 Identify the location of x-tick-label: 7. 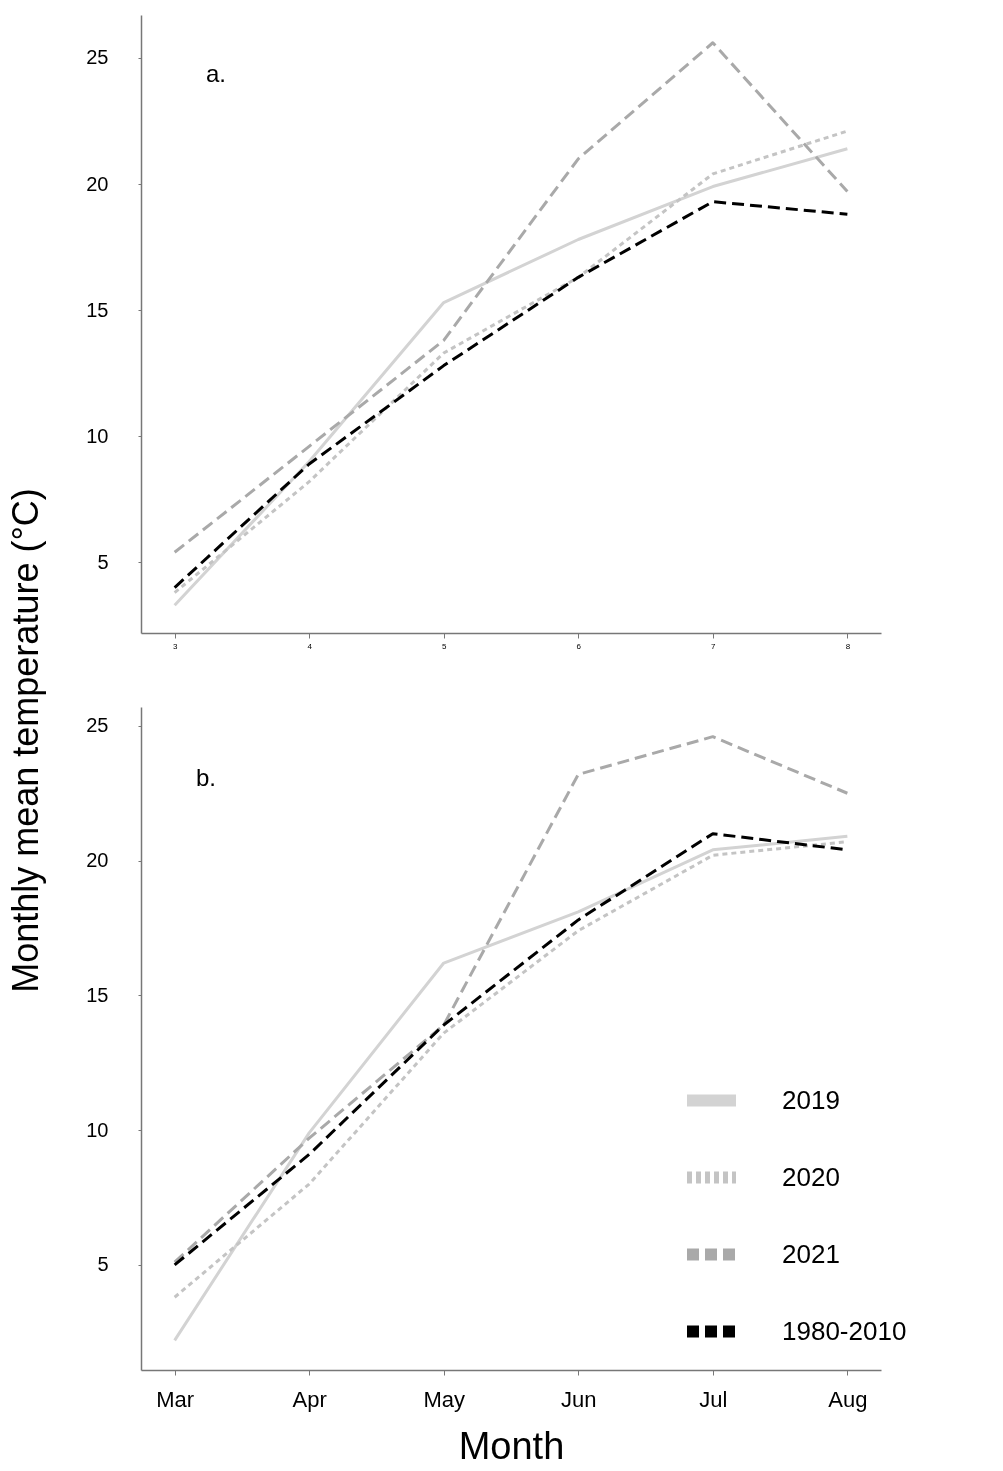
(714, 646).